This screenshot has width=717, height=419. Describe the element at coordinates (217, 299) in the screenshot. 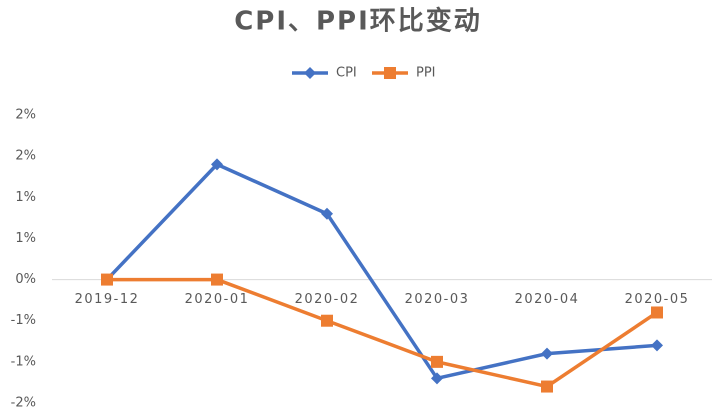

I see `x-tick-label: 2020-01` at that location.